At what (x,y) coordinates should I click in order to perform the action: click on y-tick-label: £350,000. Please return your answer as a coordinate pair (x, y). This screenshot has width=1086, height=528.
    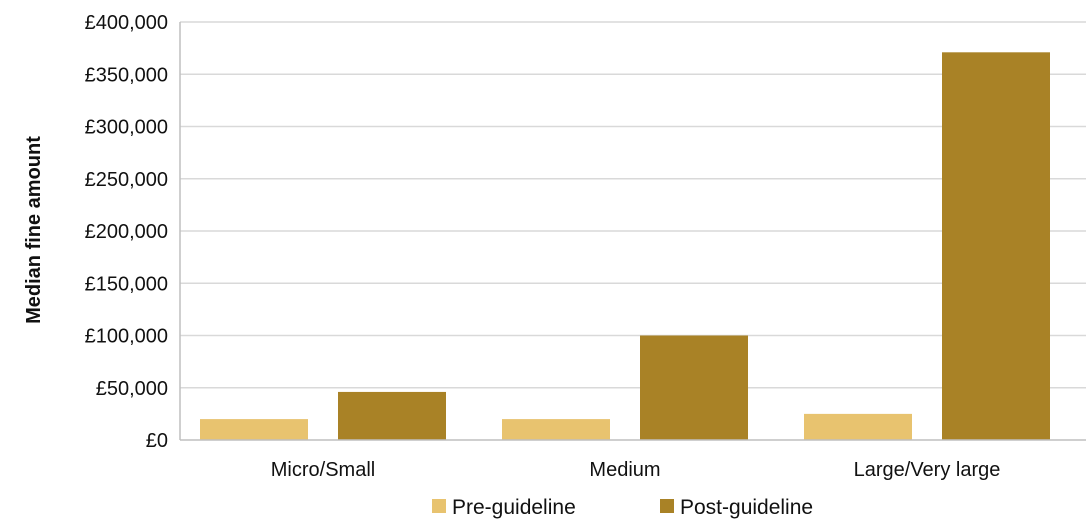
    Looking at the image, I should click on (126, 75).